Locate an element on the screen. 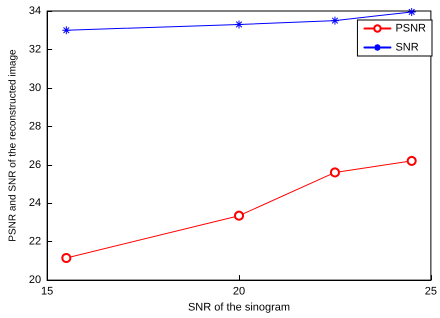  y-tick-label: 32 is located at coordinates (35, 49).